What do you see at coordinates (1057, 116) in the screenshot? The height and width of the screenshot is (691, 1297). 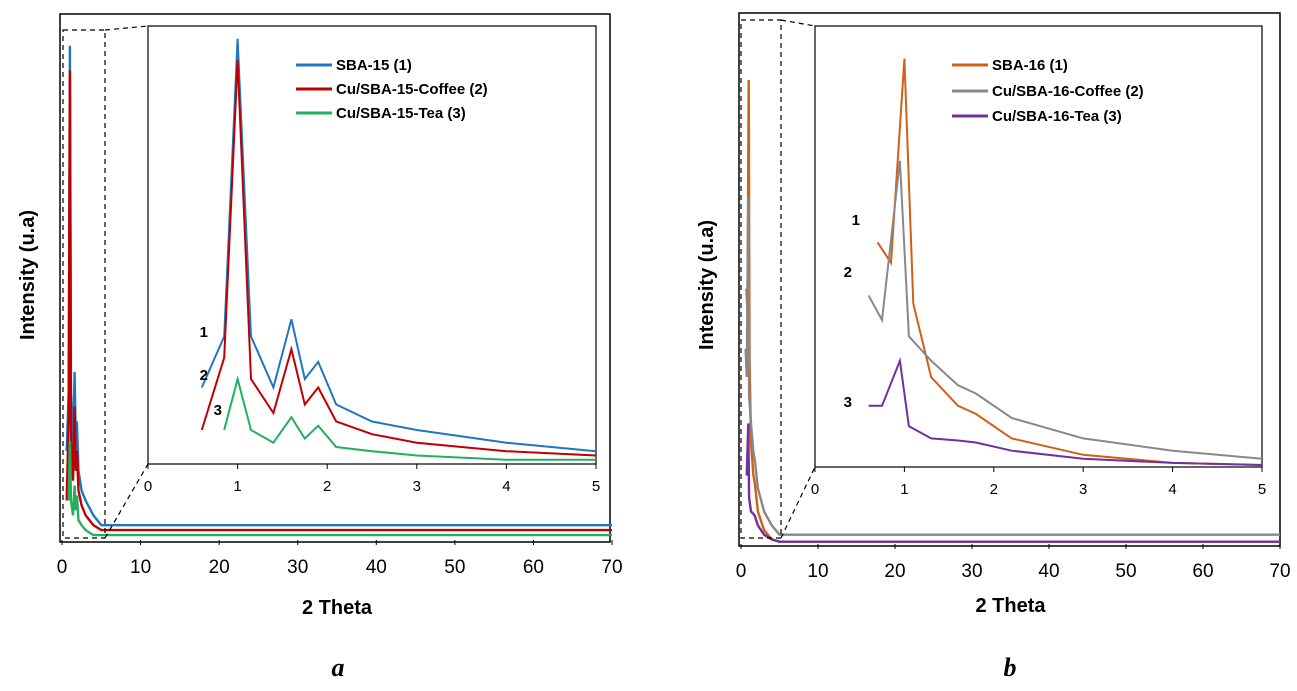 I see `legend-entry: Cu/SBA-16-Tea (3)` at bounding box center [1057, 116].